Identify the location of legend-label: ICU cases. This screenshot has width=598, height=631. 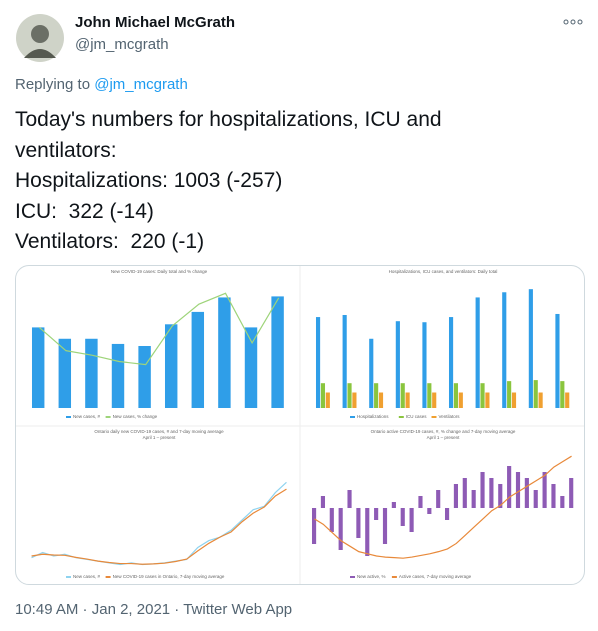
(417, 416).